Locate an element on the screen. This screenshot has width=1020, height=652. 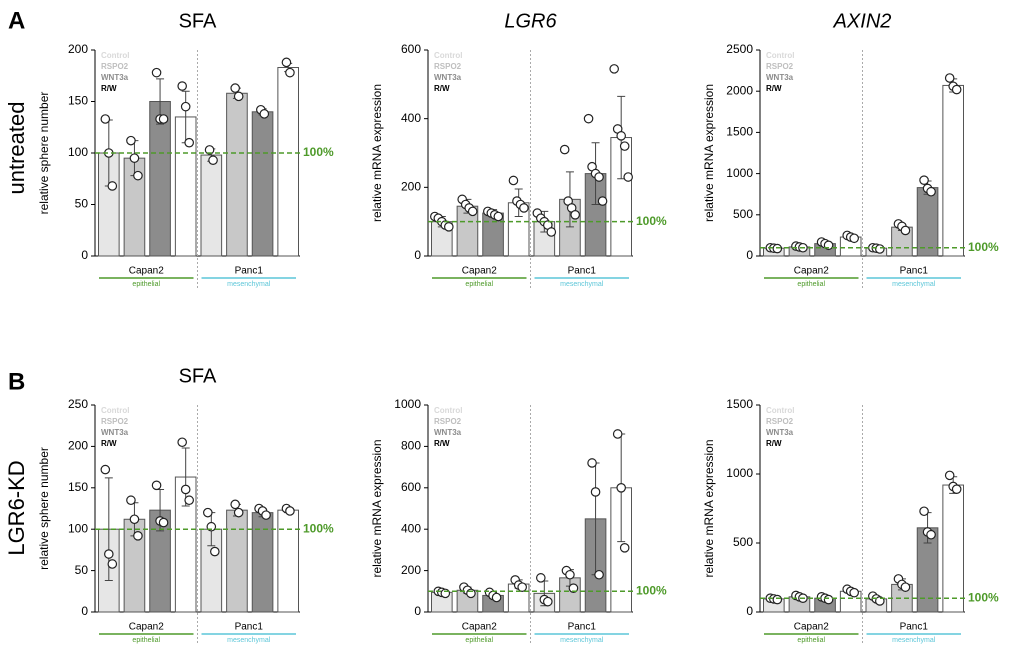
y-tick-label: 50 is located at coordinates (82, 570).